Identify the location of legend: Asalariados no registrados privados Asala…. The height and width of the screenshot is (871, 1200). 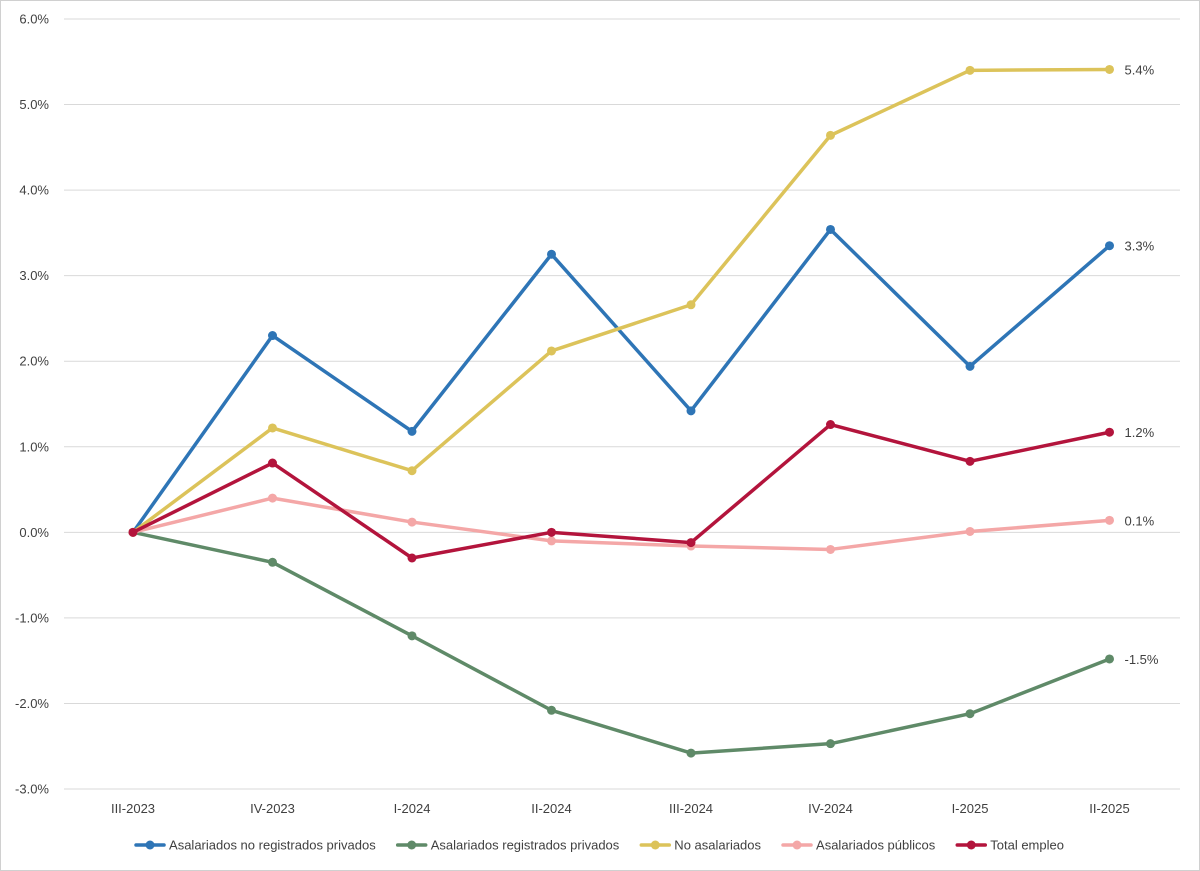
(599, 845).